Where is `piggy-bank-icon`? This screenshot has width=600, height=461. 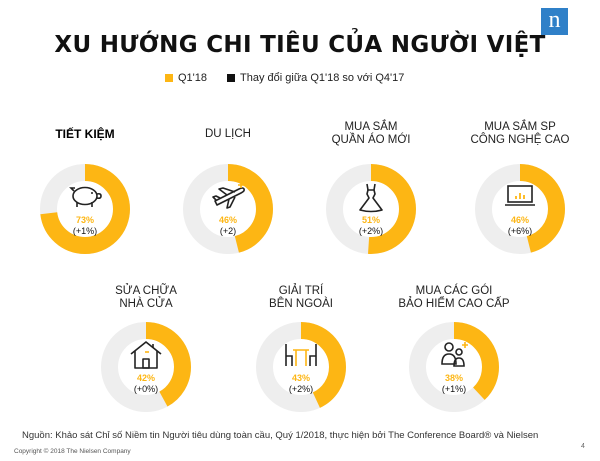 piggy-bank-icon is located at coordinates (85, 196).